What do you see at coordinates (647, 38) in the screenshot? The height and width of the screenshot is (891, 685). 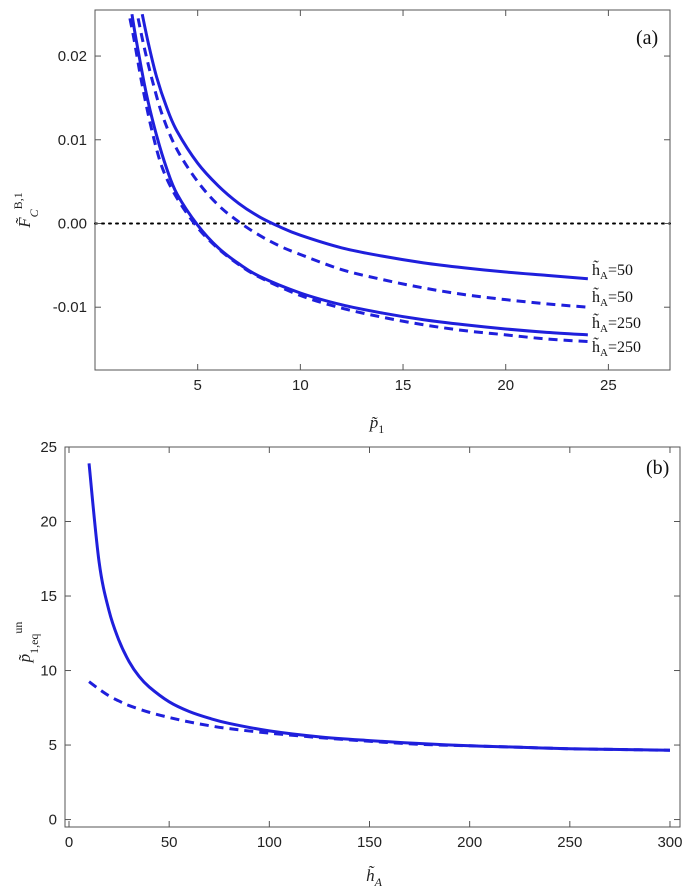 I see `panel-a-tag: (a)` at bounding box center [647, 38].